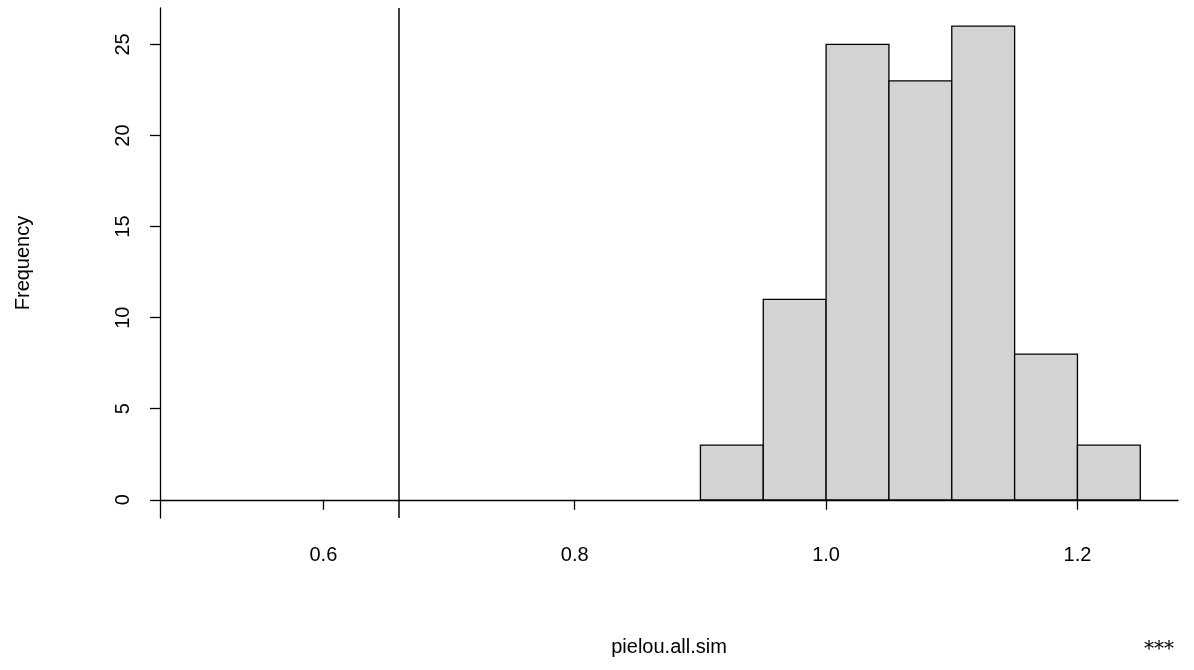  I want to click on y-tick-label: 25, so click(122, 44).